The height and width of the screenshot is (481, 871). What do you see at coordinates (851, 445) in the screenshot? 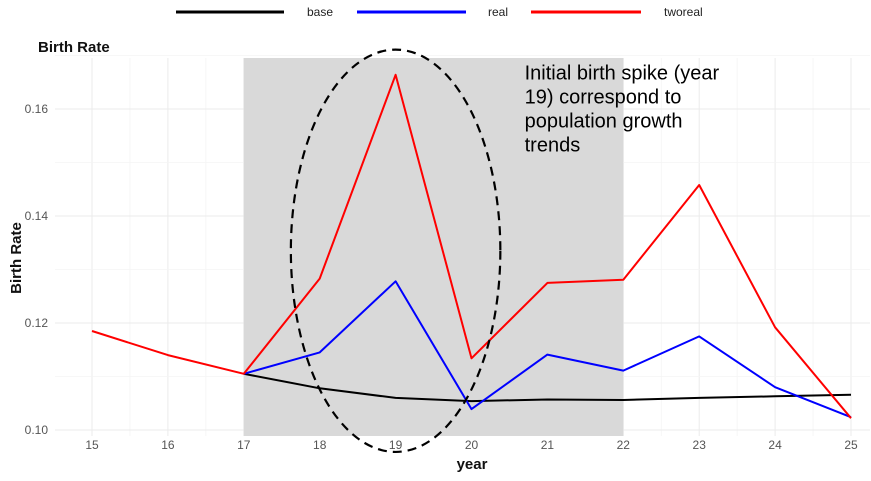
I see `x-tick-label: 25` at bounding box center [851, 445].